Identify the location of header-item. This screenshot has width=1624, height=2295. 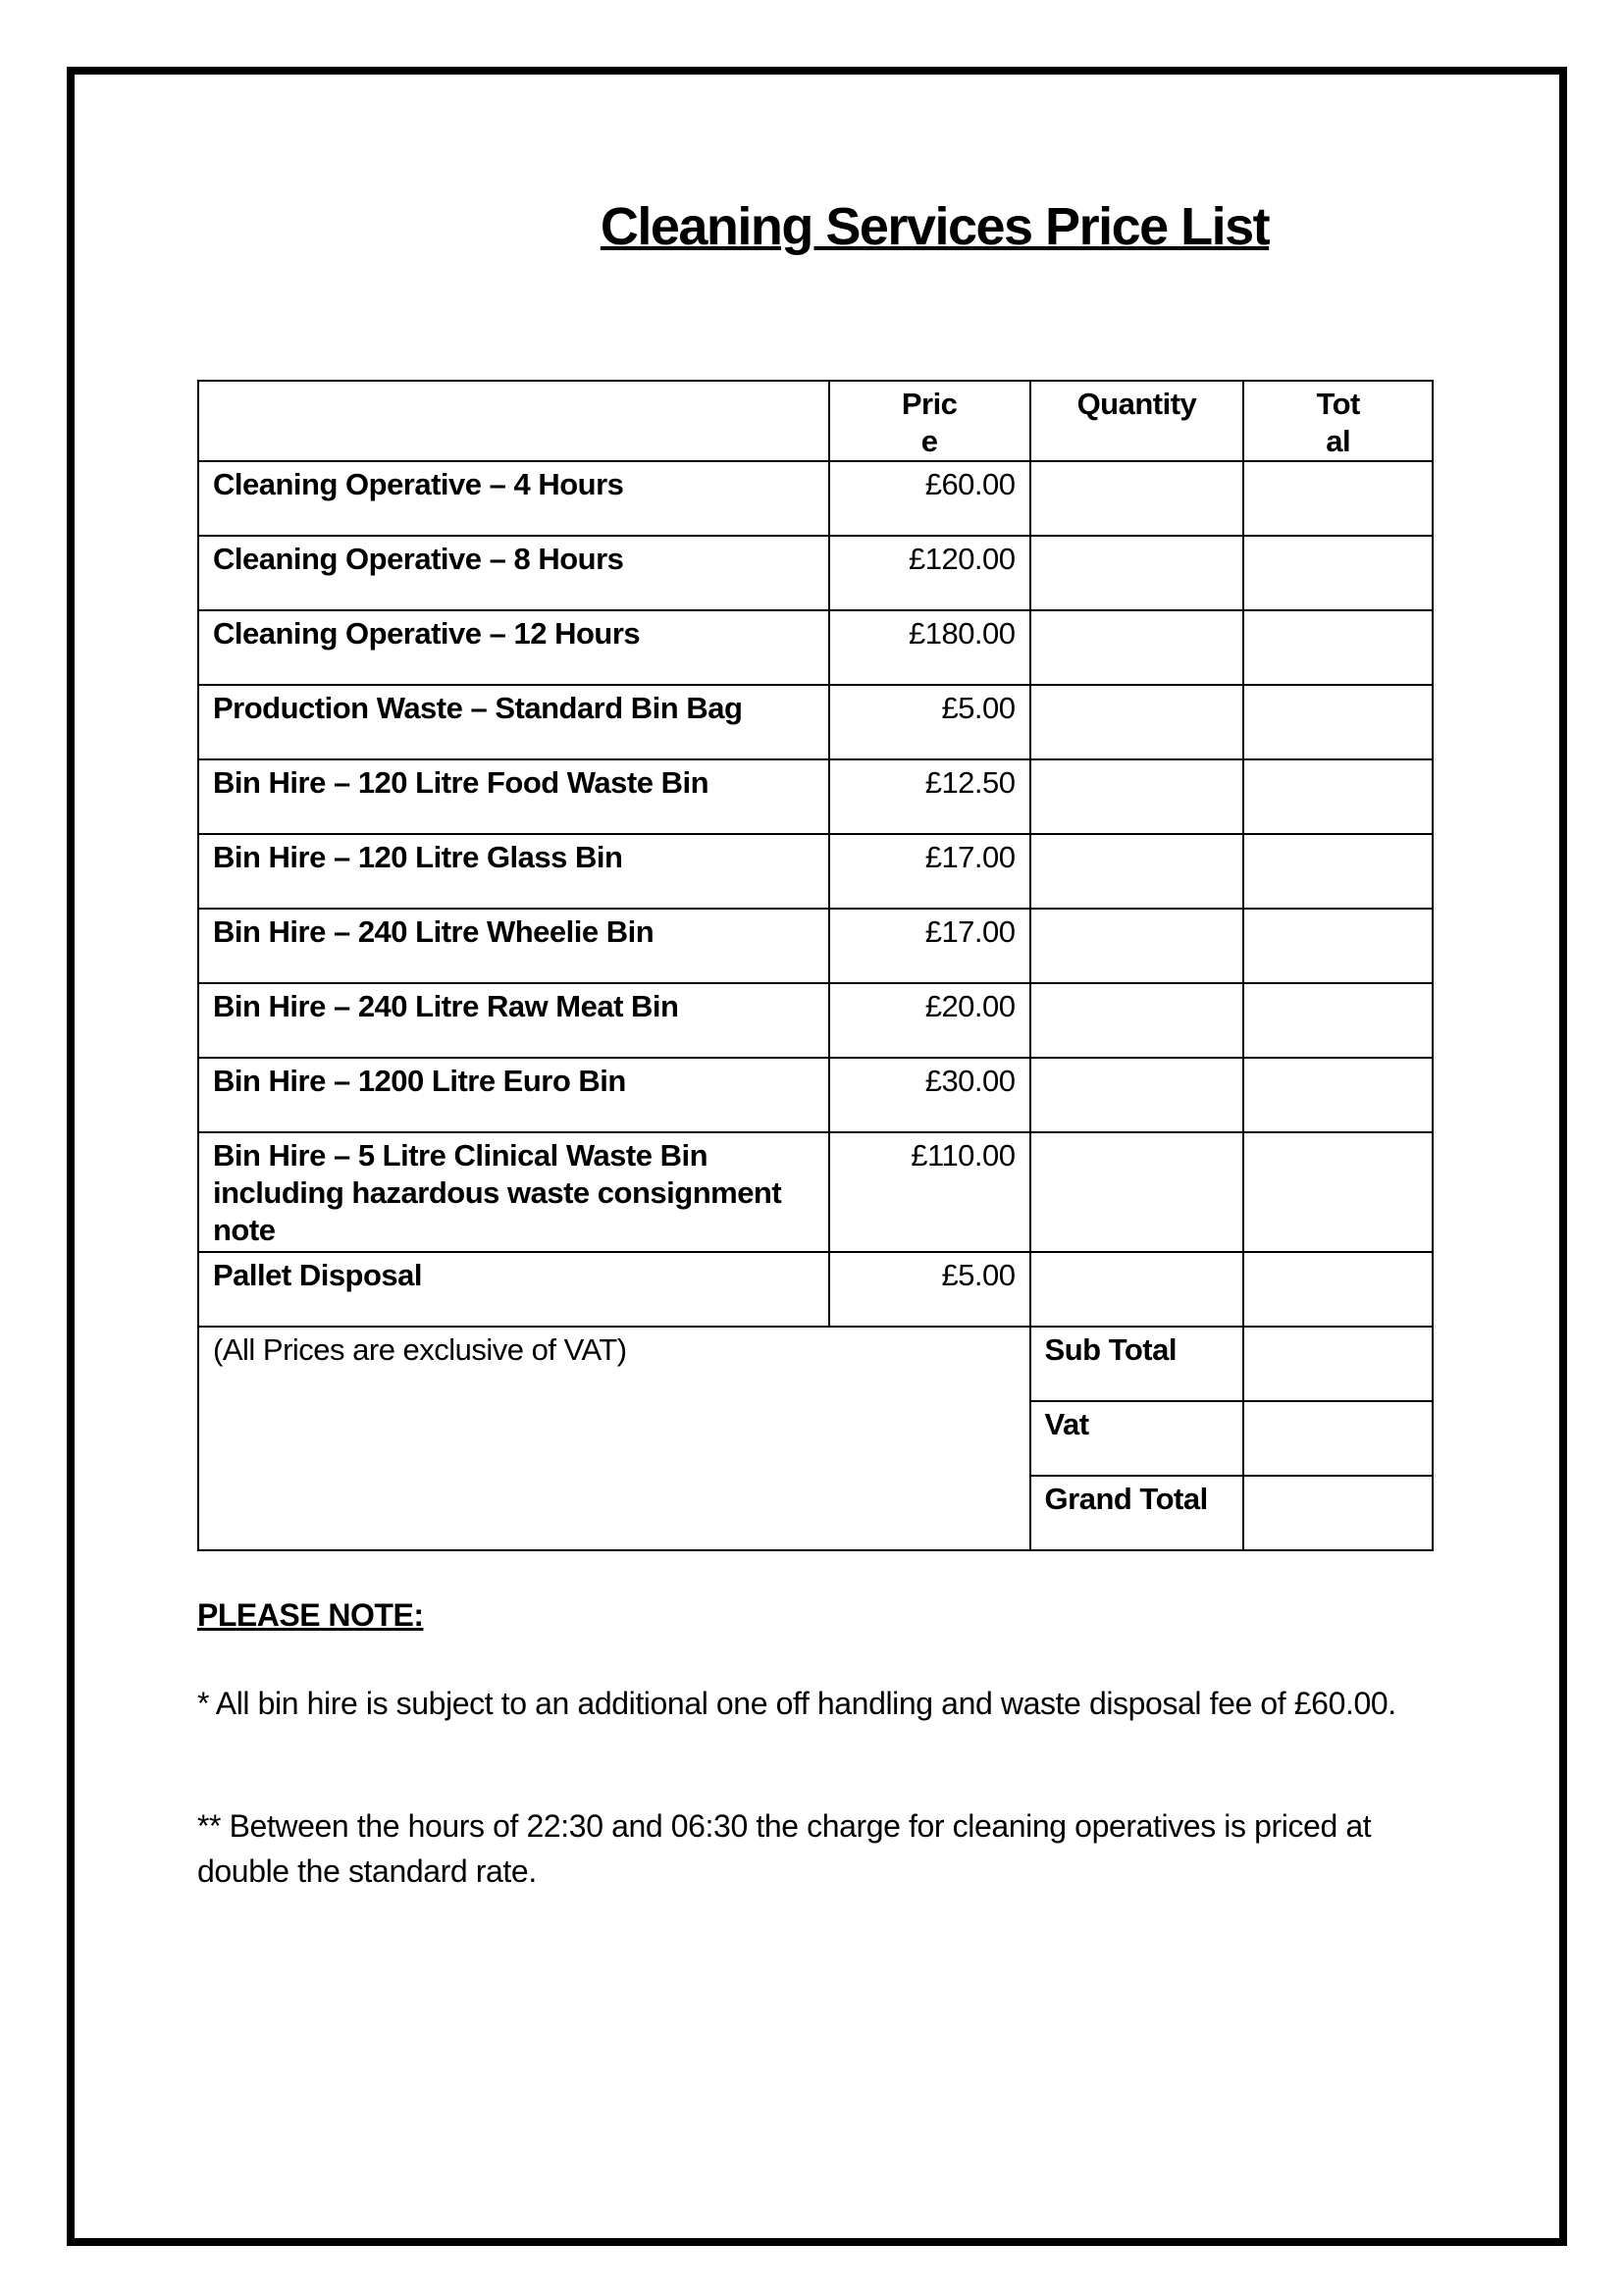
(513, 421).